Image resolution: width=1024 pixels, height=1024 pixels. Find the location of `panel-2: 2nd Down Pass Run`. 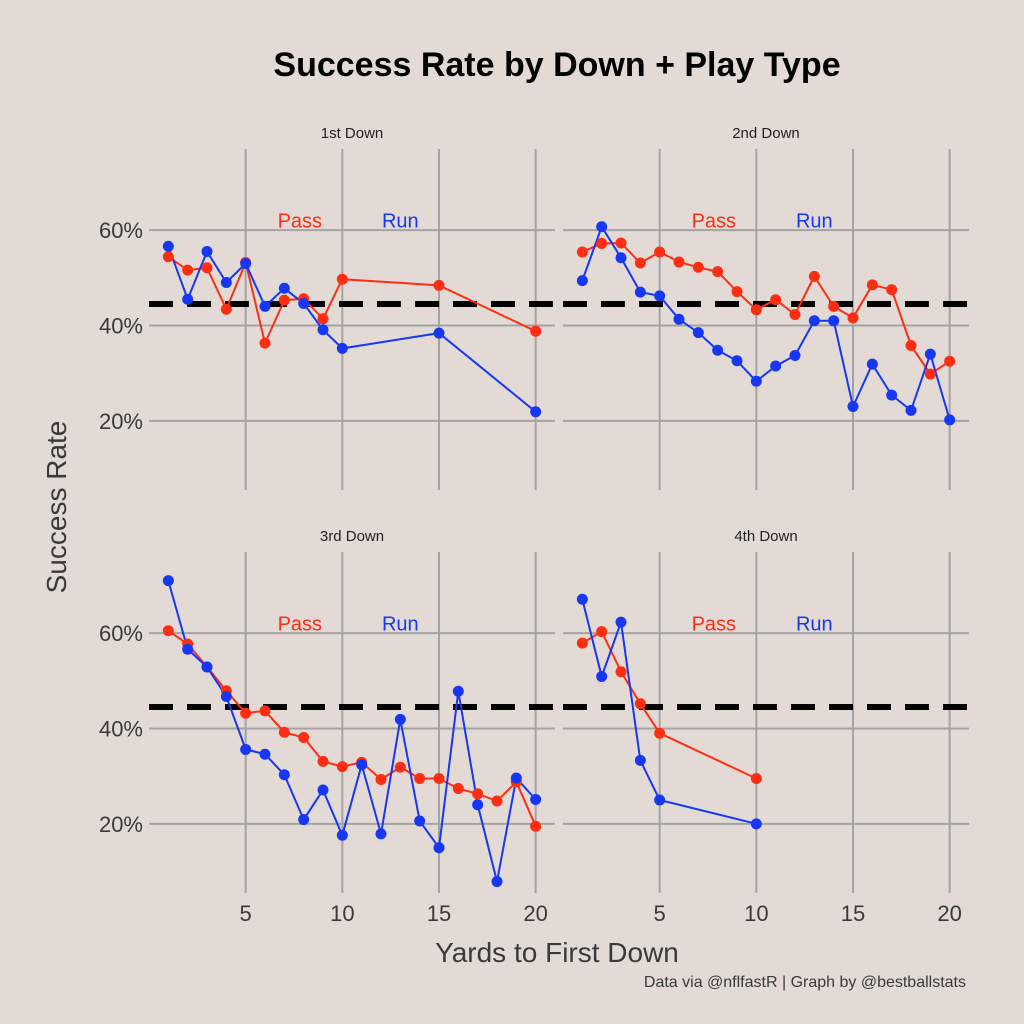

panel-2: 2nd Down Pass Run is located at coordinates (766, 307).